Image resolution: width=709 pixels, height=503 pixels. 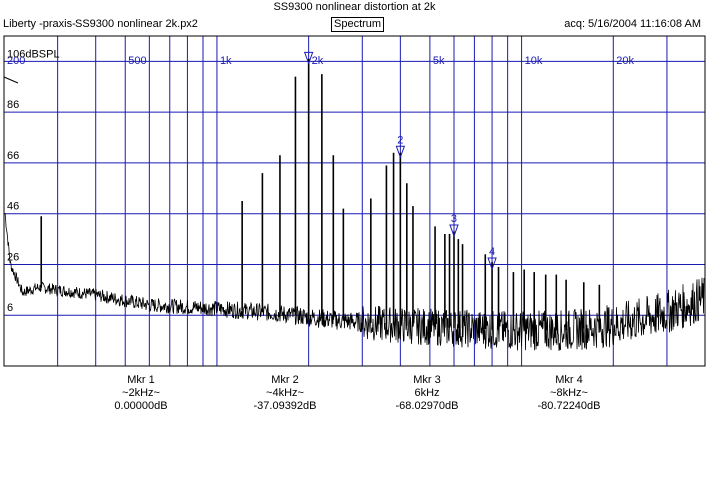 What do you see at coordinates (13, 105) in the screenshot?
I see `y-tick-label: 86` at bounding box center [13, 105].